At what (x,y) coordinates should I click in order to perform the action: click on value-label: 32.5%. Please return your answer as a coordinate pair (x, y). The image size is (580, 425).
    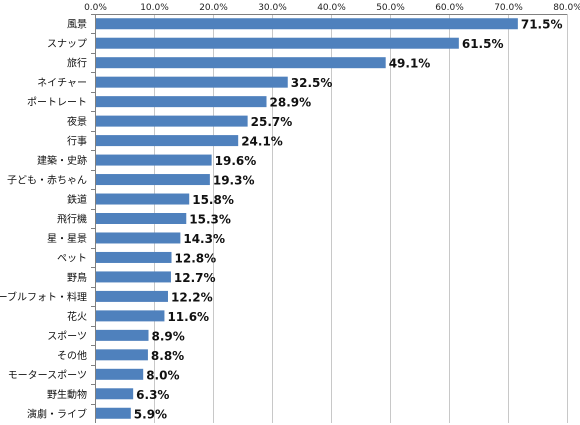
    Looking at the image, I should click on (312, 83).